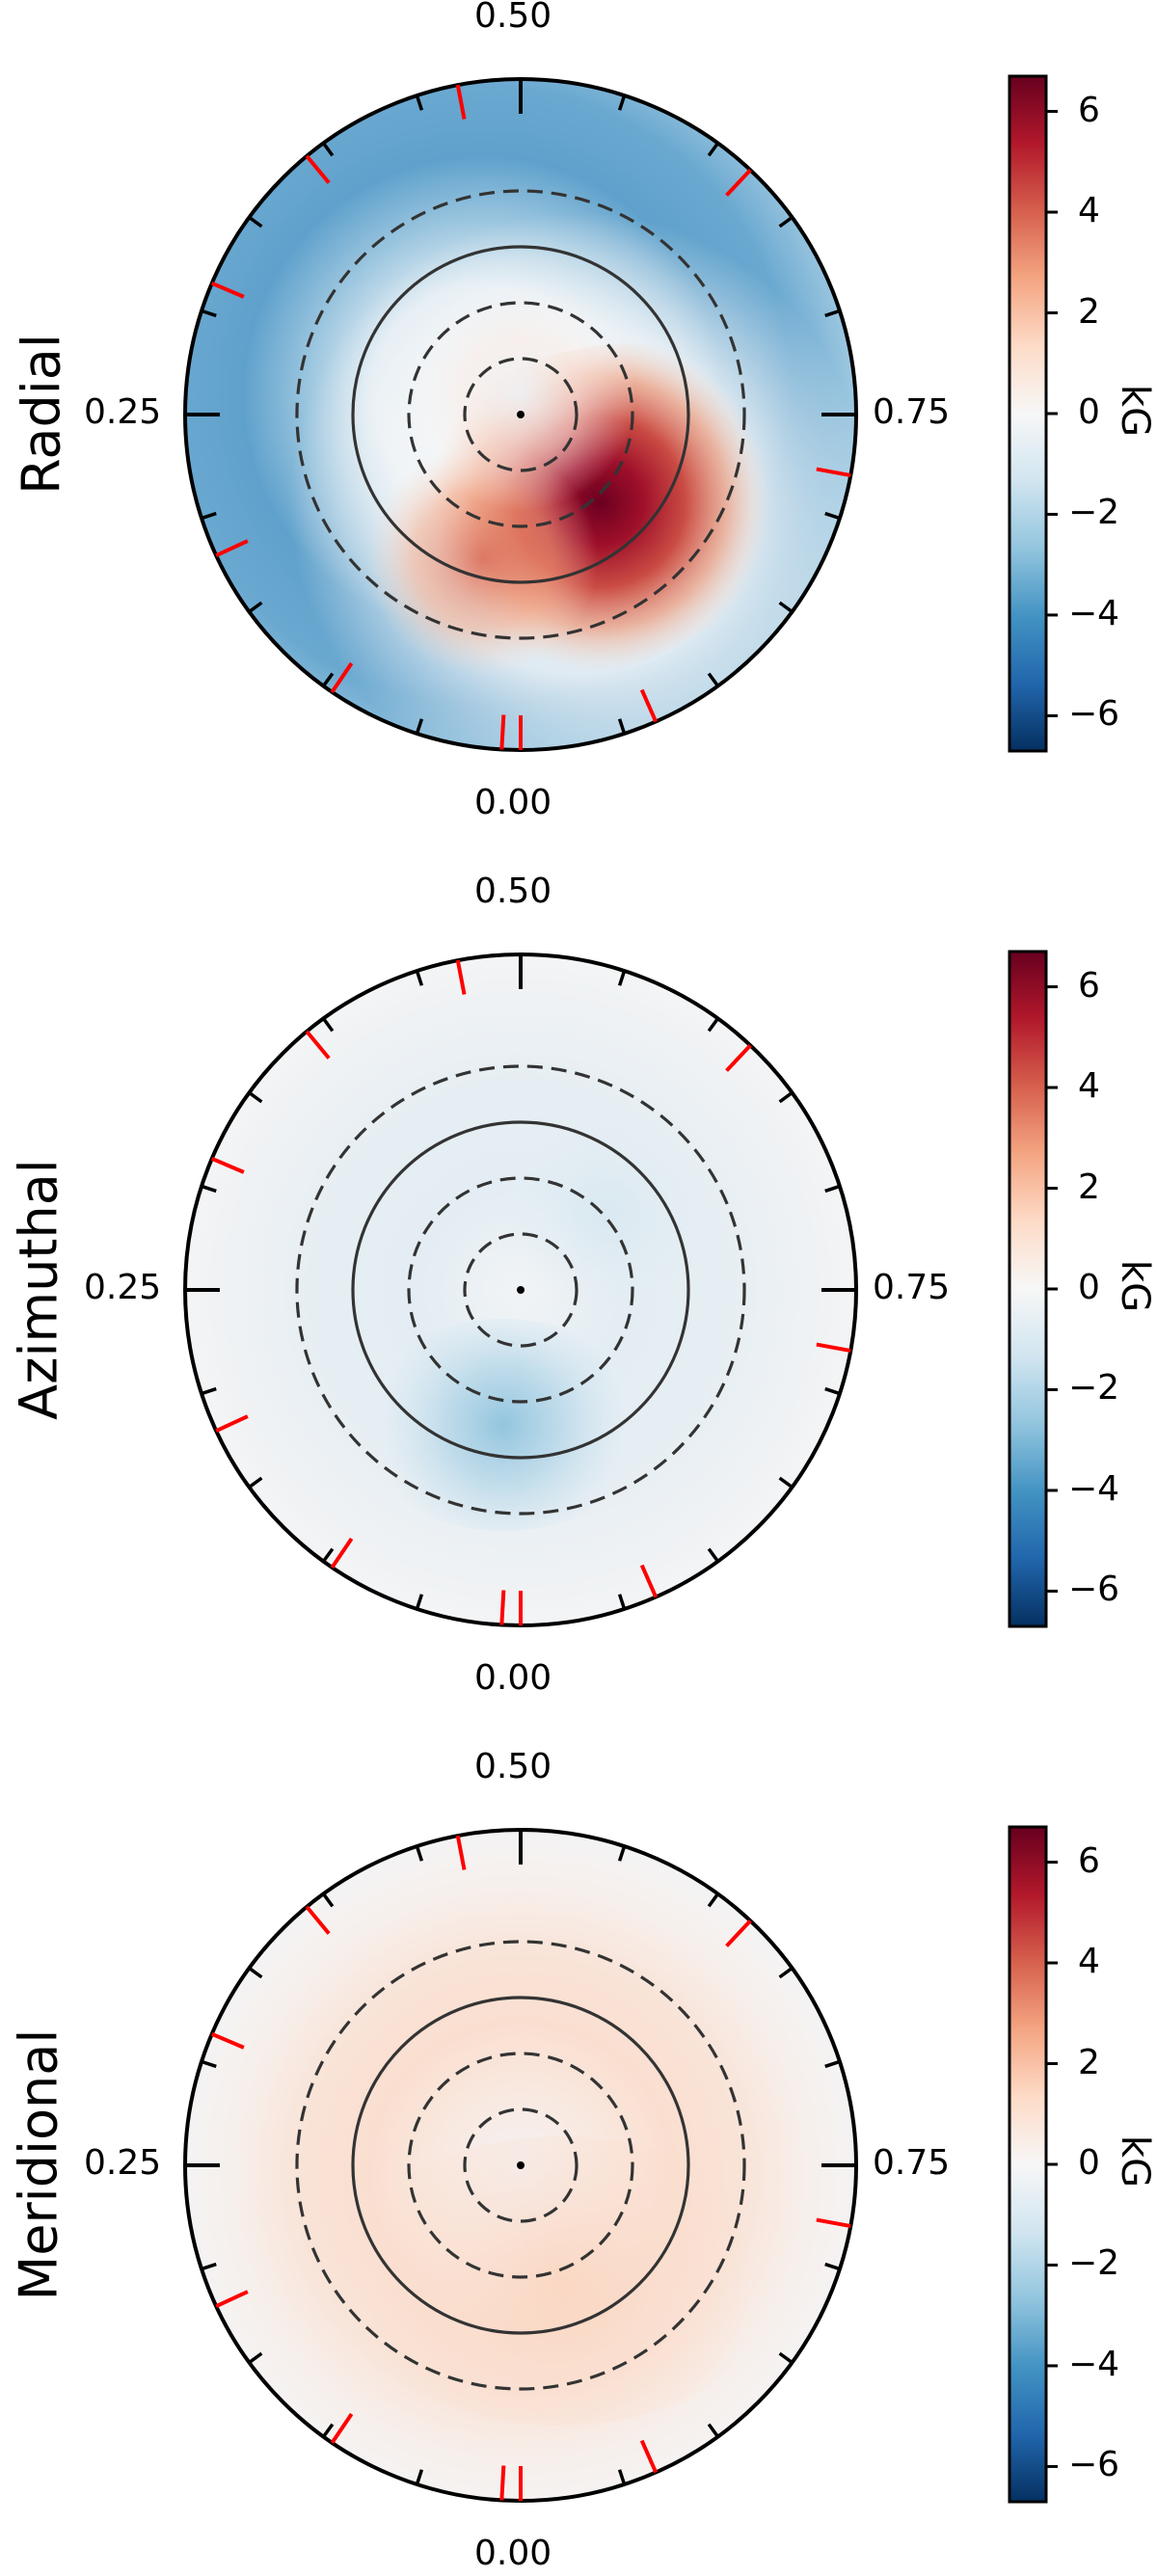  What do you see at coordinates (38, 2164) in the screenshot?
I see `row-label-meridional: Meridional` at bounding box center [38, 2164].